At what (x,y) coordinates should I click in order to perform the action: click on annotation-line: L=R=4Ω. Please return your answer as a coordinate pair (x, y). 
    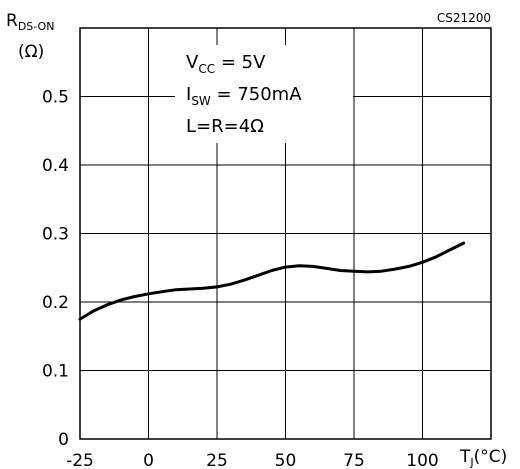
    Looking at the image, I should click on (225, 126).